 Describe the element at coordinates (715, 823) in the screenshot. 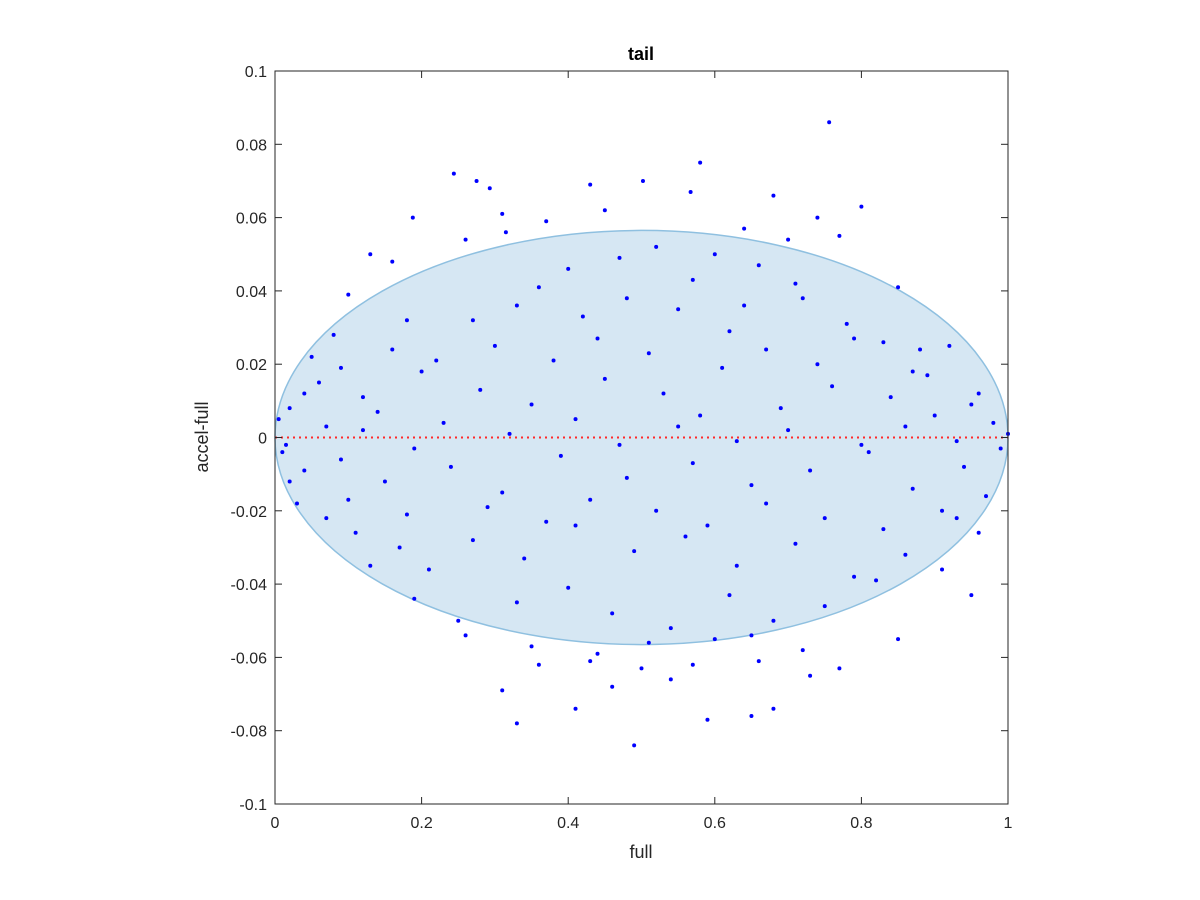

I see `x-tick-label: 0.6` at that location.